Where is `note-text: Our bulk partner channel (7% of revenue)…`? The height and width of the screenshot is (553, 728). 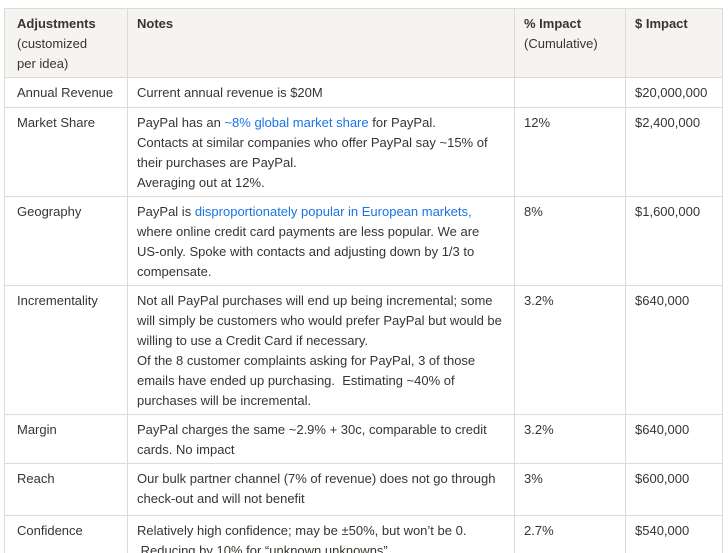
note-text: Our bulk partner channel (7% of revenue)… is located at coordinates (316, 488).